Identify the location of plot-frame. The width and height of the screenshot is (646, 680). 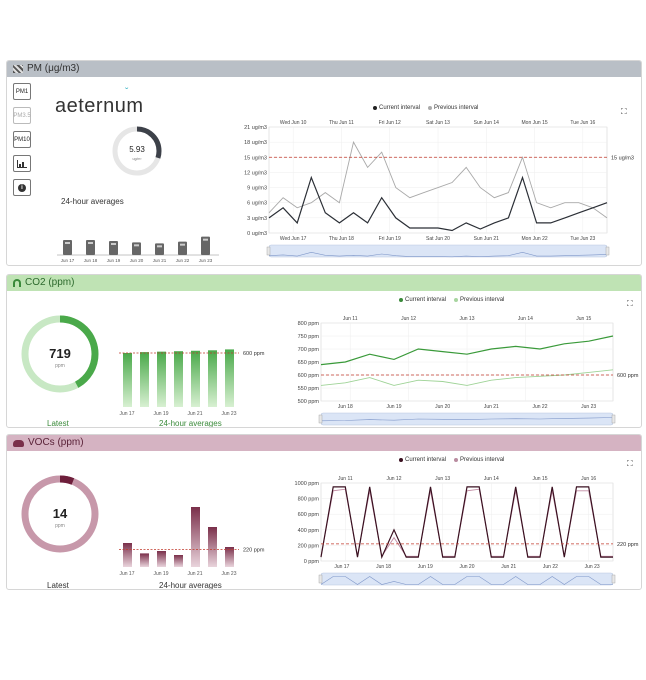
(467, 522).